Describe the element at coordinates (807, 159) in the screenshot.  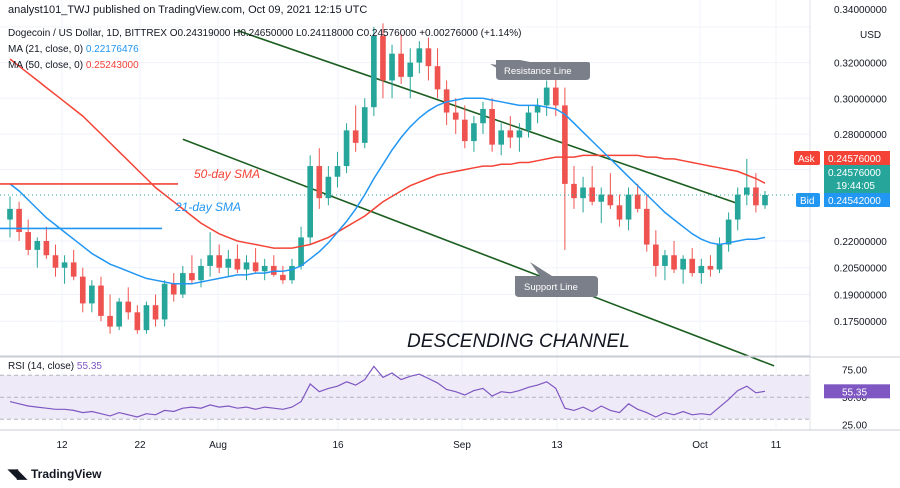
I see `ask-tag-label: Ask` at that location.